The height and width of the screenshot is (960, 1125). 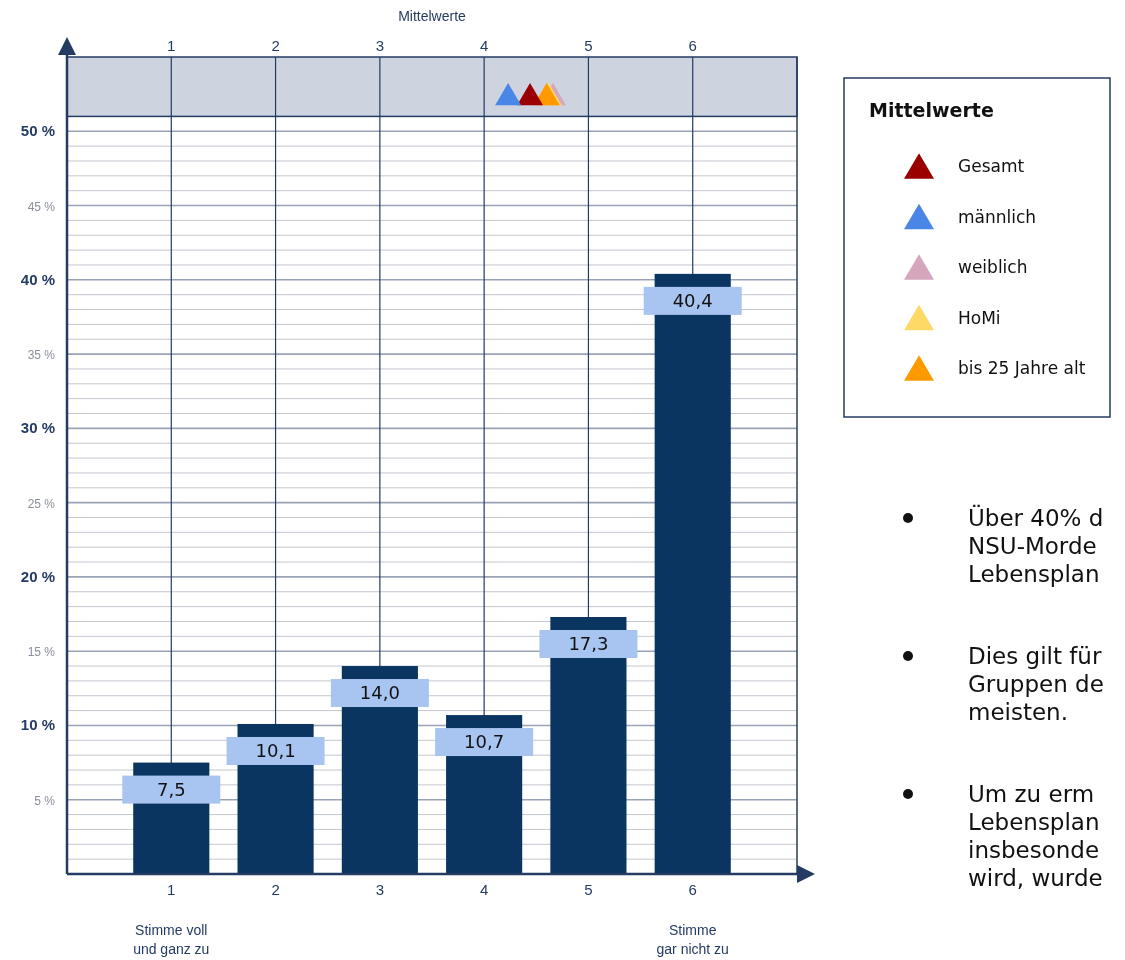 What do you see at coordinates (275, 45) in the screenshot?
I see `x-tick-label: 2` at bounding box center [275, 45].